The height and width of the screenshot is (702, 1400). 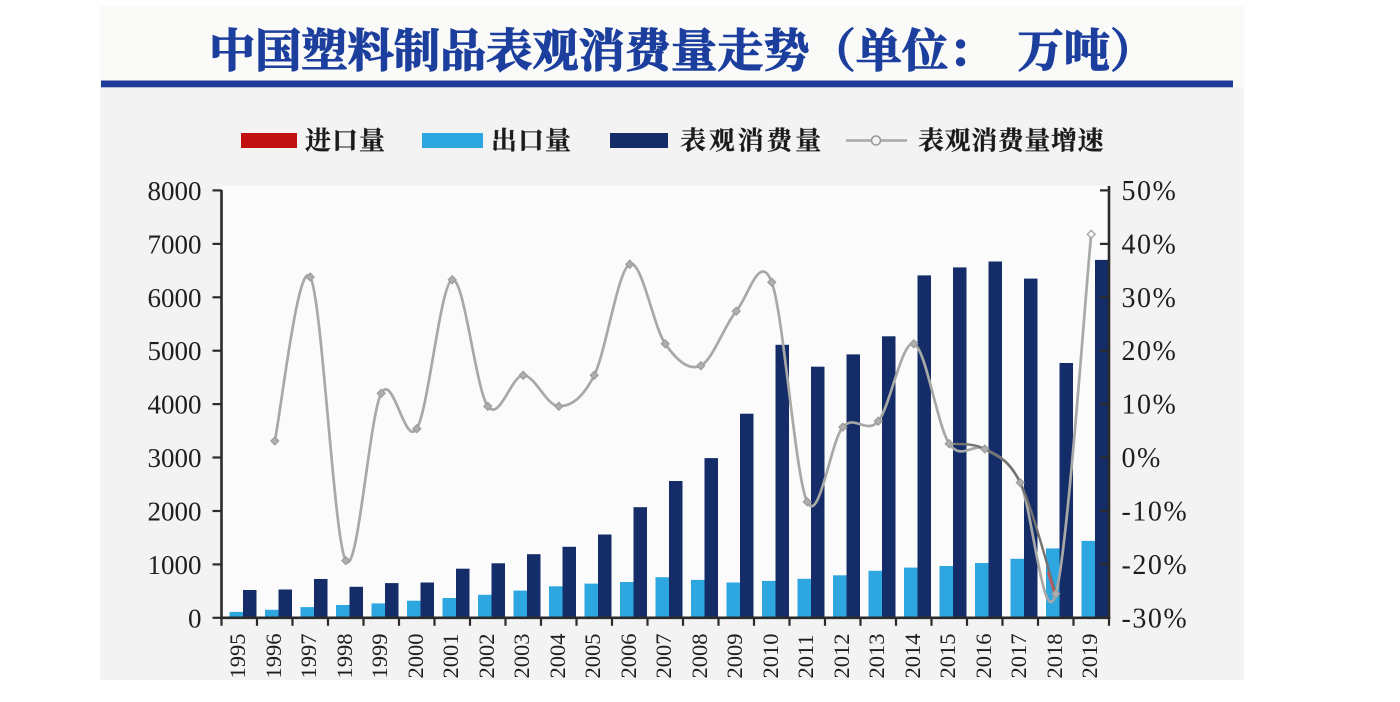 I want to click on svg-text: 2001, so click(x=450, y=656).